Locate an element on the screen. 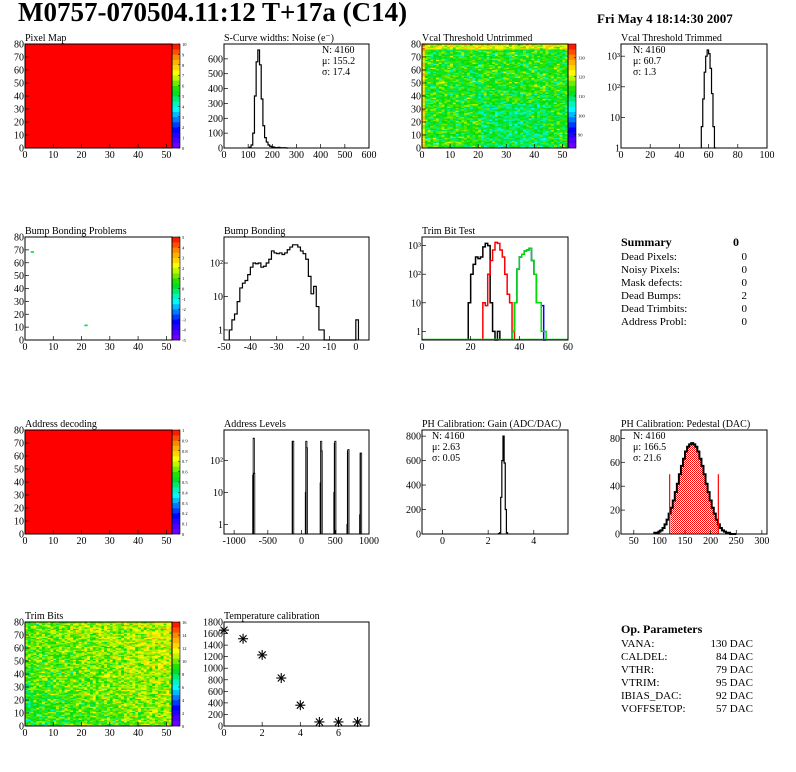 This screenshot has height=772, width=796. x-axis-tick-label: 200 is located at coordinates (710, 541).